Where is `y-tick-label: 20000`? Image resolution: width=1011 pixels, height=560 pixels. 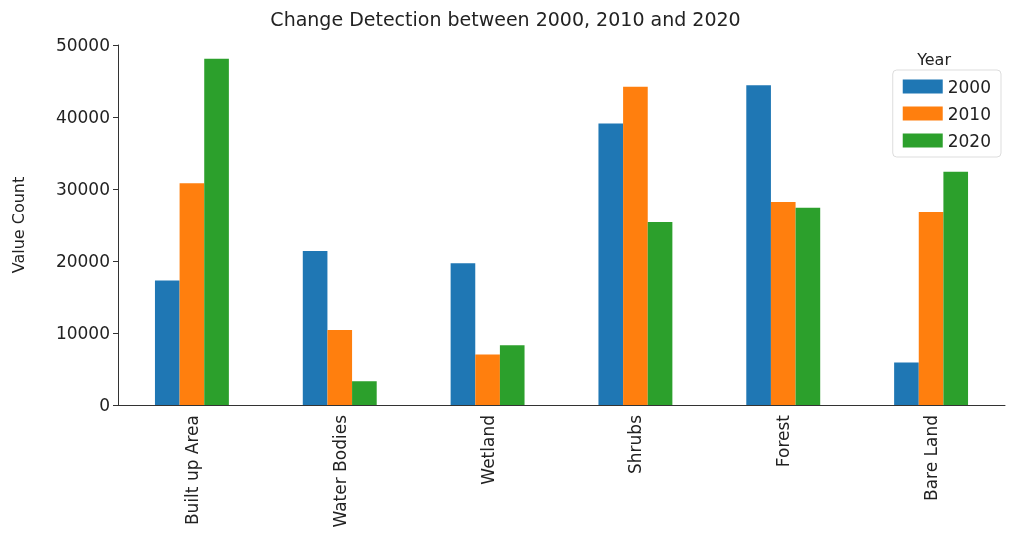
y-tick-label: 20000 is located at coordinates (82, 261).